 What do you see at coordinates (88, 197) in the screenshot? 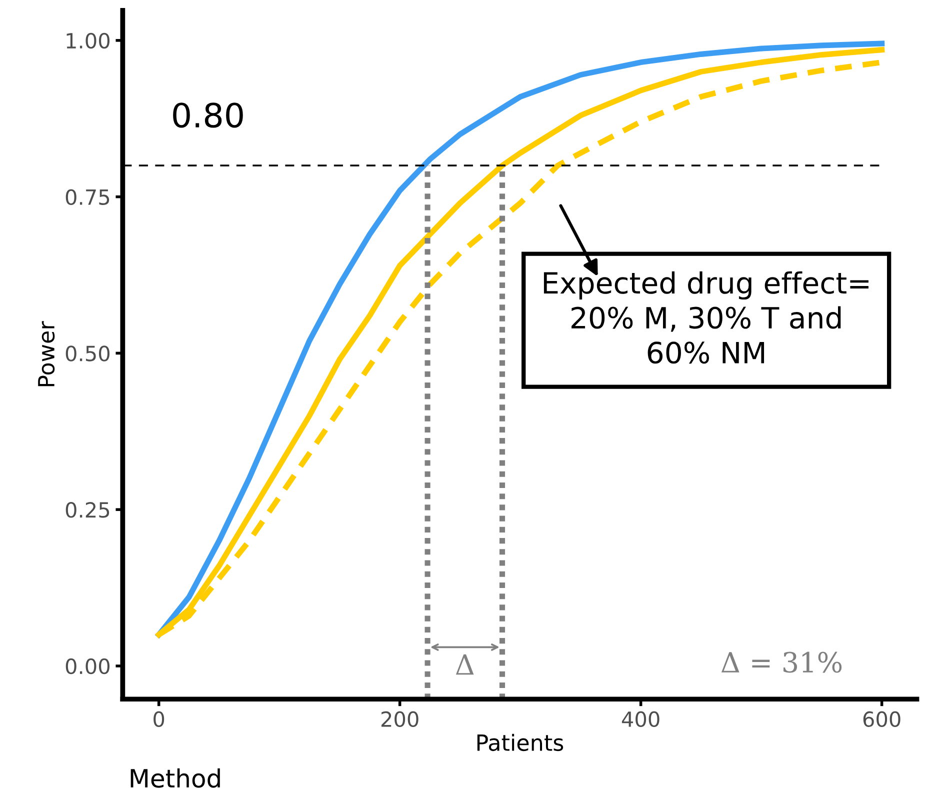
I see `y-tick-label: 0.75` at bounding box center [88, 197].